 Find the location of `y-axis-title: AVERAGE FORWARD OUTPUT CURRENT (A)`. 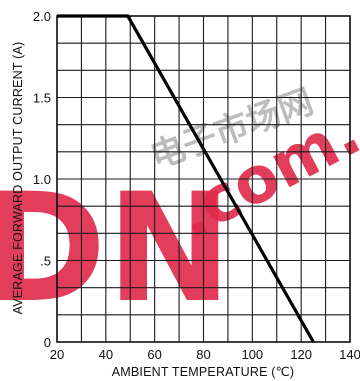

y-axis-title: AVERAGE FORWARD OUTPUT CURRENT (A) is located at coordinates (18, 178).